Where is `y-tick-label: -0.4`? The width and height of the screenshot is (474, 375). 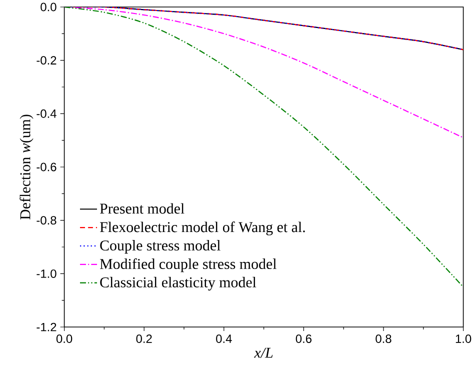 y-tick-label: -0.4 is located at coordinates (46, 113).